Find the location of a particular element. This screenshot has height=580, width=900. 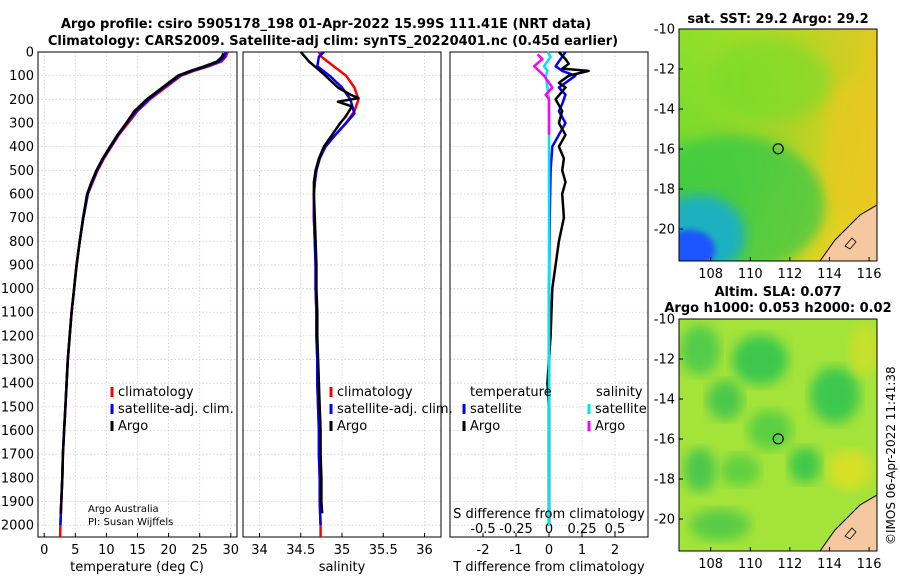

y-tick-label: 1700 is located at coordinates (17, 455).